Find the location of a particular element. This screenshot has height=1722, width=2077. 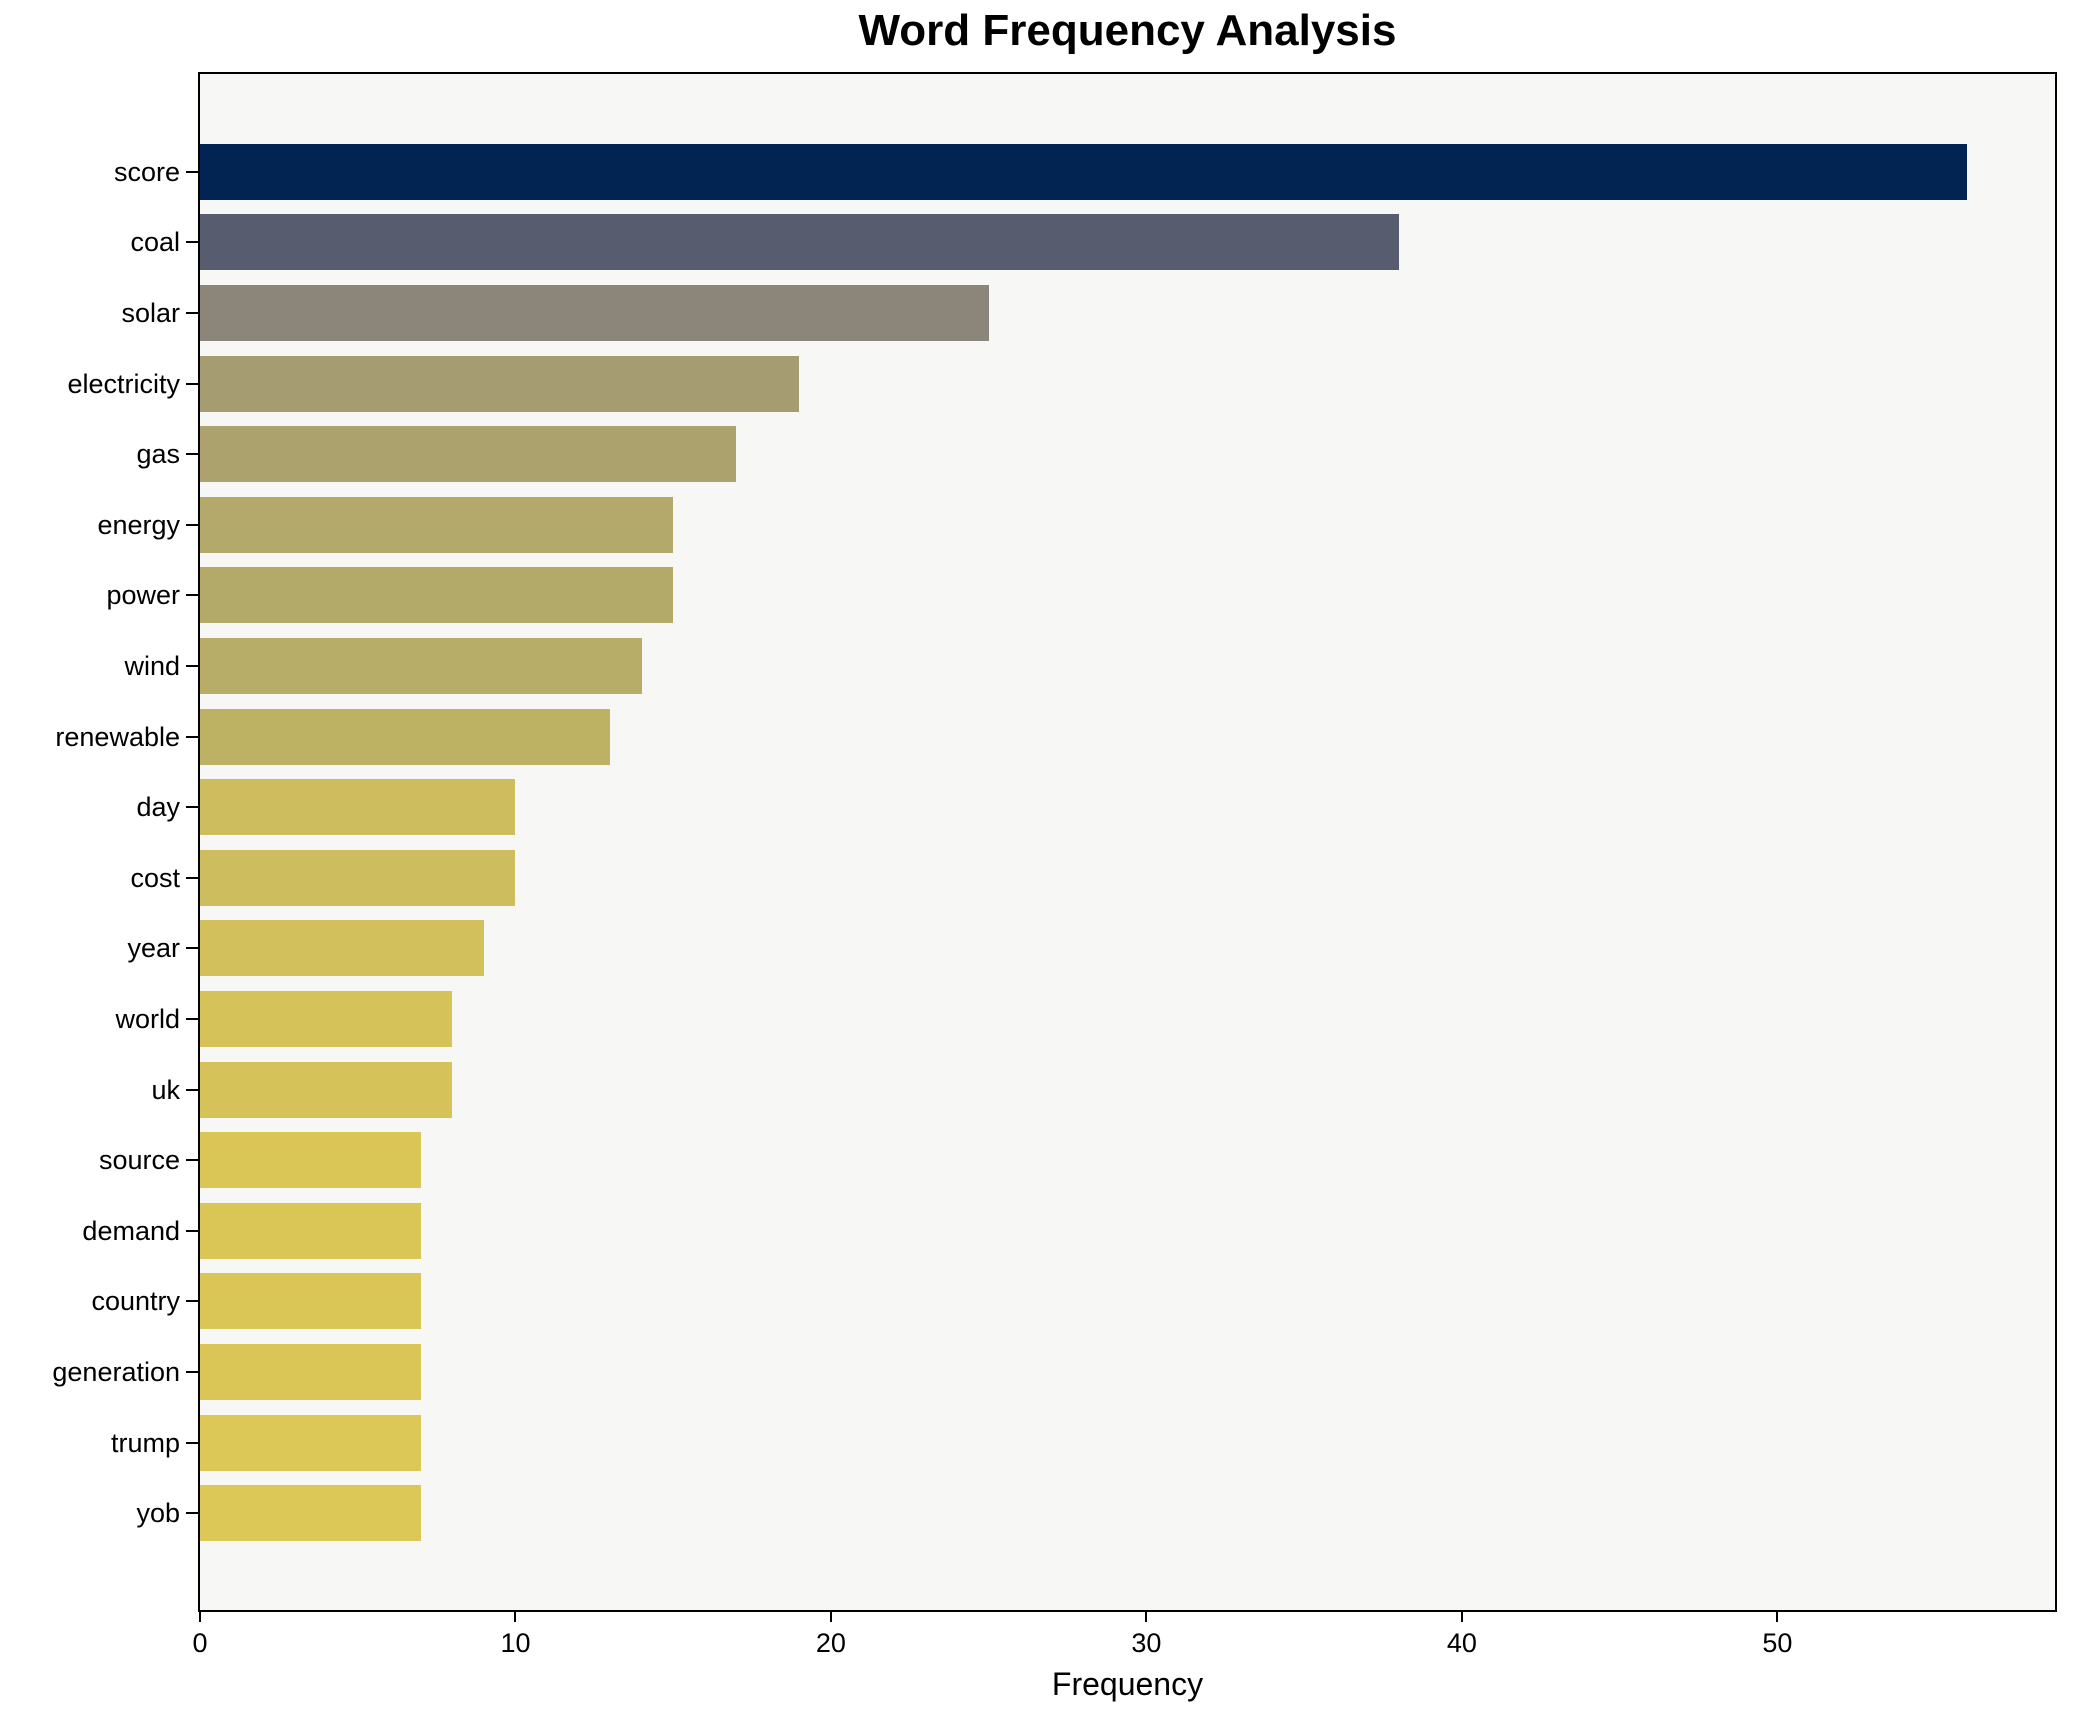

bar-gas is located at coordinates (468, 454).